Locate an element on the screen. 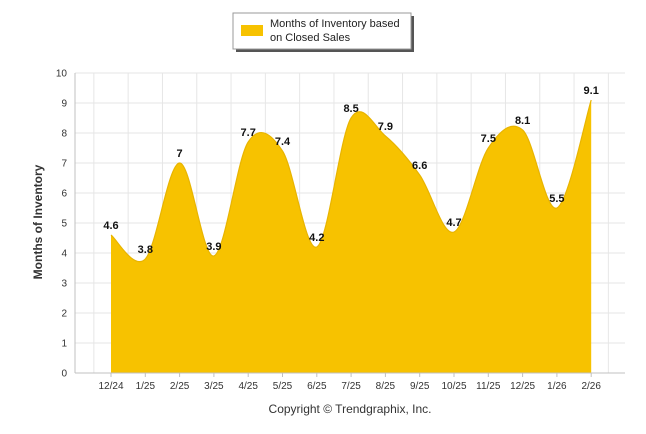 The height and width of the screenshot is (434, 646). x-tick-label-5: 5/25 is located at coordinates (283, 386).